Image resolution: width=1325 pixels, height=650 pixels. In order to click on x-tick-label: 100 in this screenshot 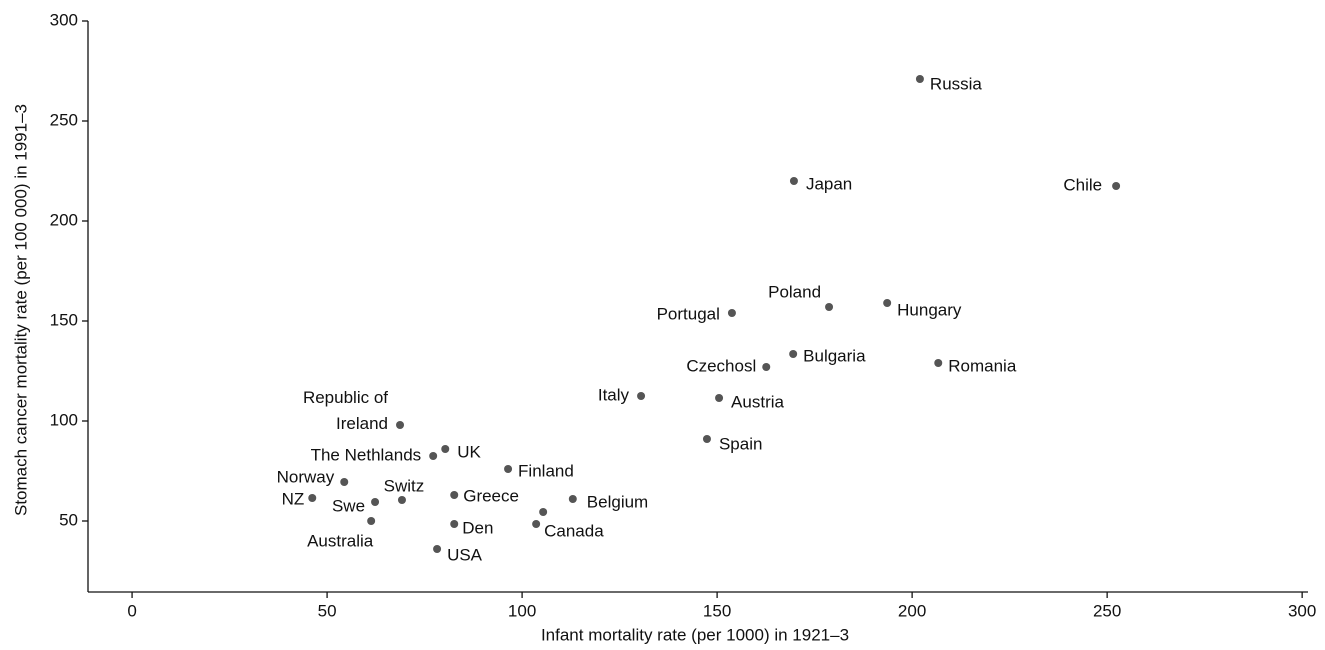, I will do `click(522, 610)`.